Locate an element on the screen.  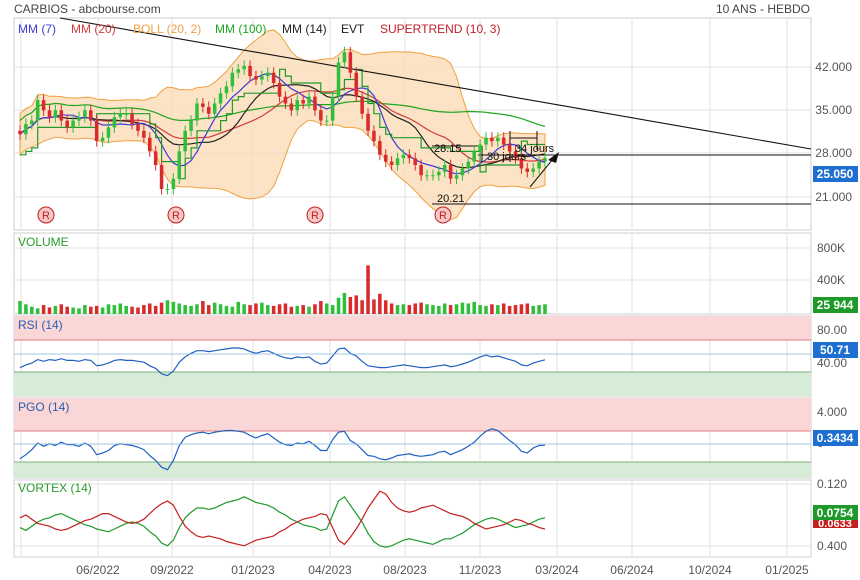
vortex-title: VORTEX (14) is located at coordinates (55, 488).